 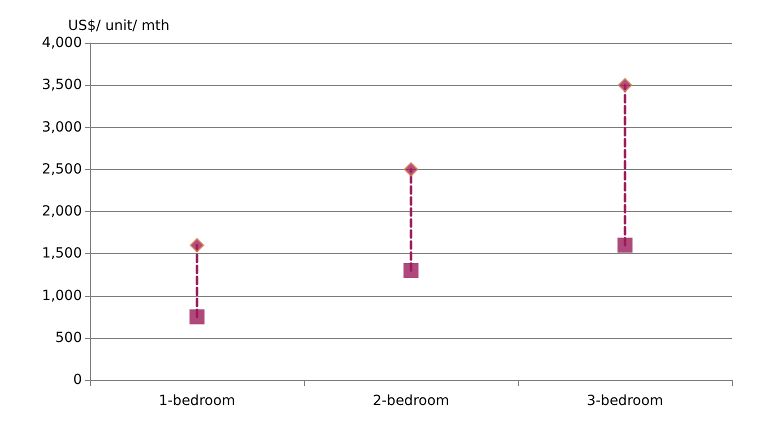 What do you see at coordinates (62, 169) in the screenshot?
I see `y-tick-label: 2,500` at bounding box center [62, 169].